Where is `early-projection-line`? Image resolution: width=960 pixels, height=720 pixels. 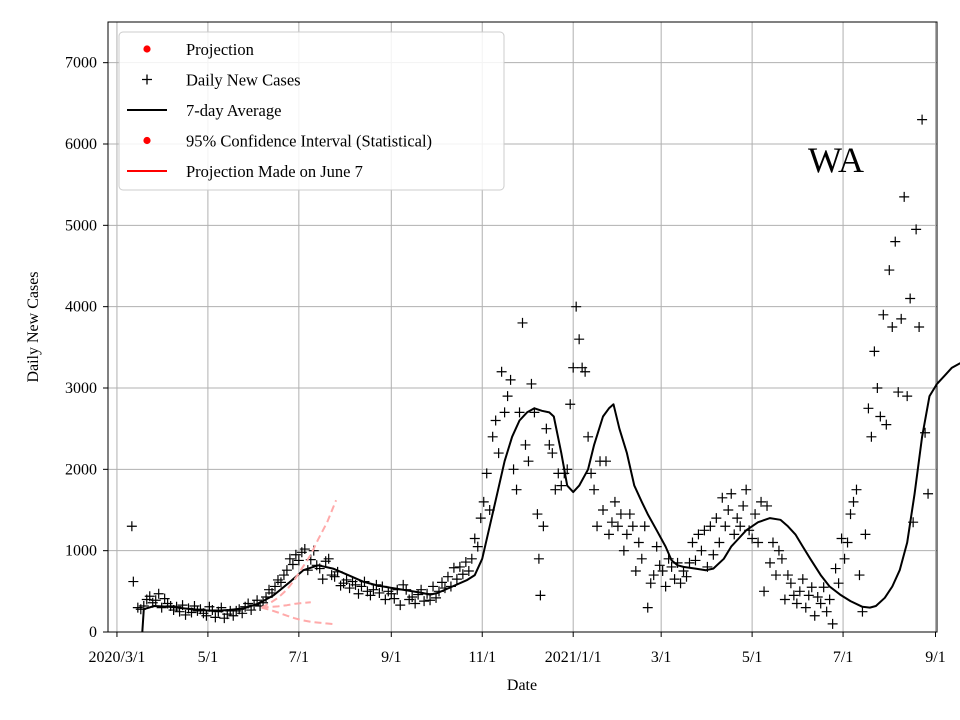
early-projection-line is located at coordinates (286, 605).